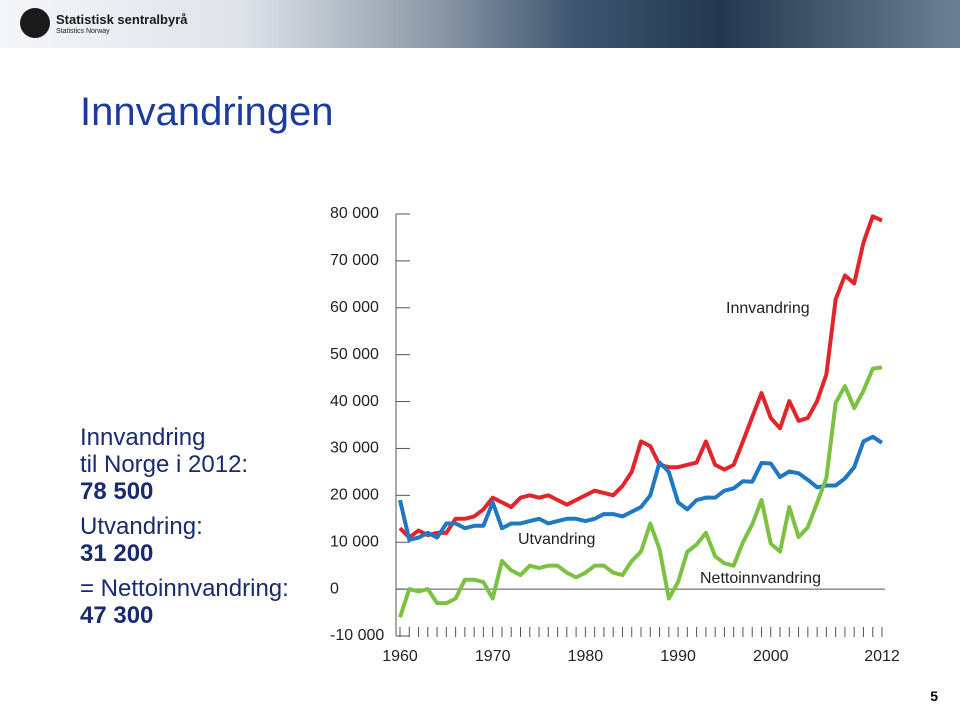  I want to click on series-label: Nettoinnvandring, so click(760, 578).